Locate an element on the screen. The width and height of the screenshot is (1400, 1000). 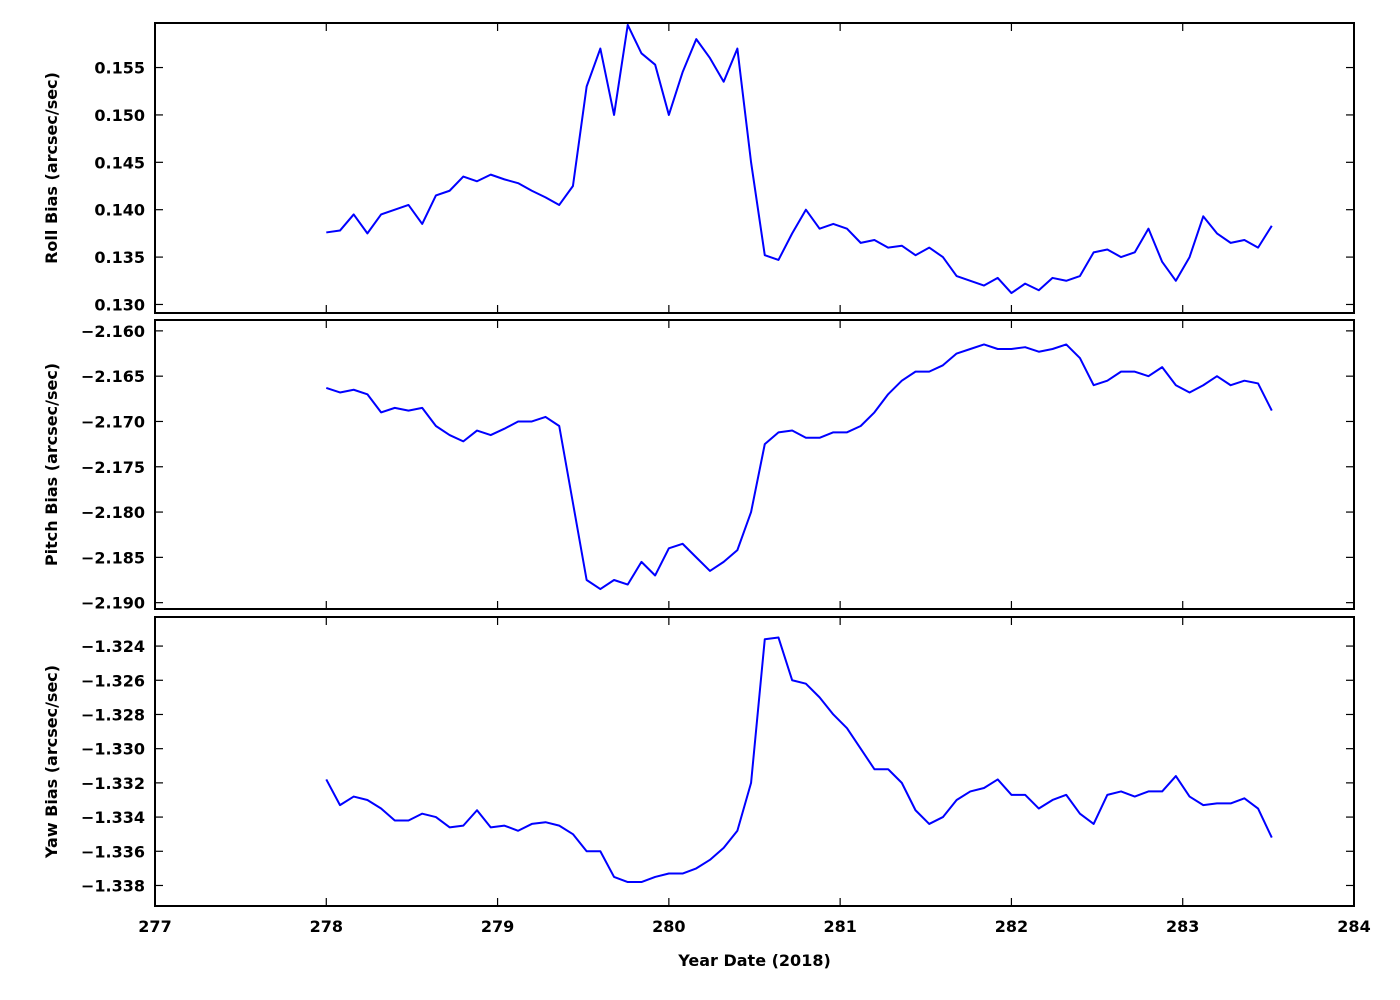
x-tick-label: 281 is located at coordinates (839, 926).